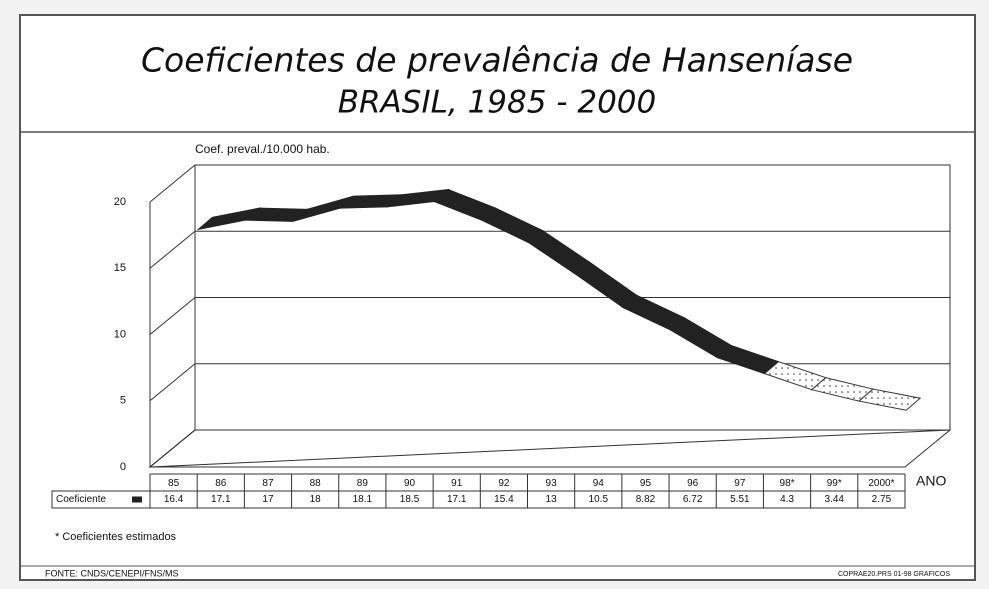 This screenshot has height=589, width=989. I want to click on table-value: 4.3, so click(787, 499).